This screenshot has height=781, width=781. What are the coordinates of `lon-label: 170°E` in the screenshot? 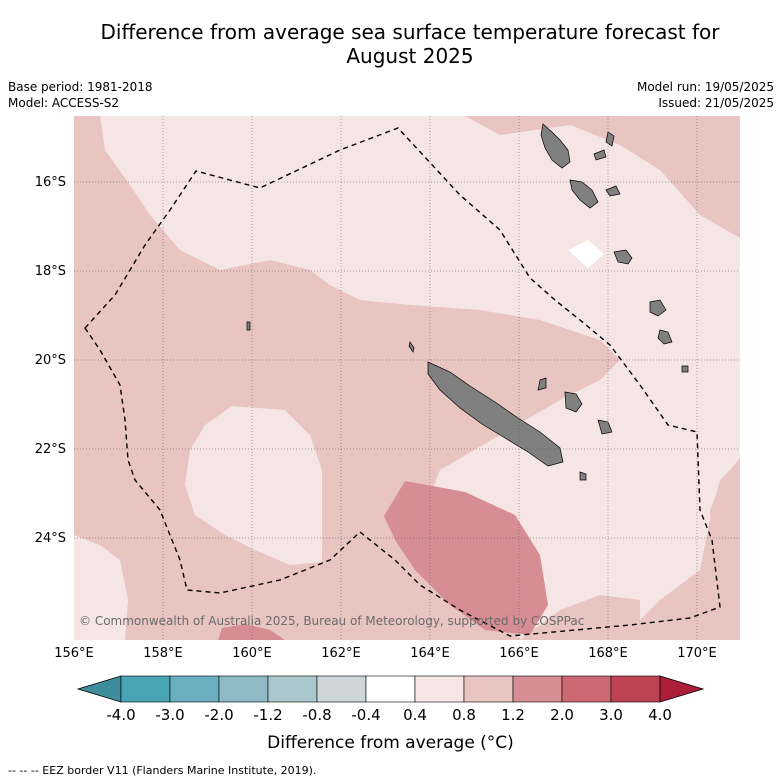 It's located at (697, 653).